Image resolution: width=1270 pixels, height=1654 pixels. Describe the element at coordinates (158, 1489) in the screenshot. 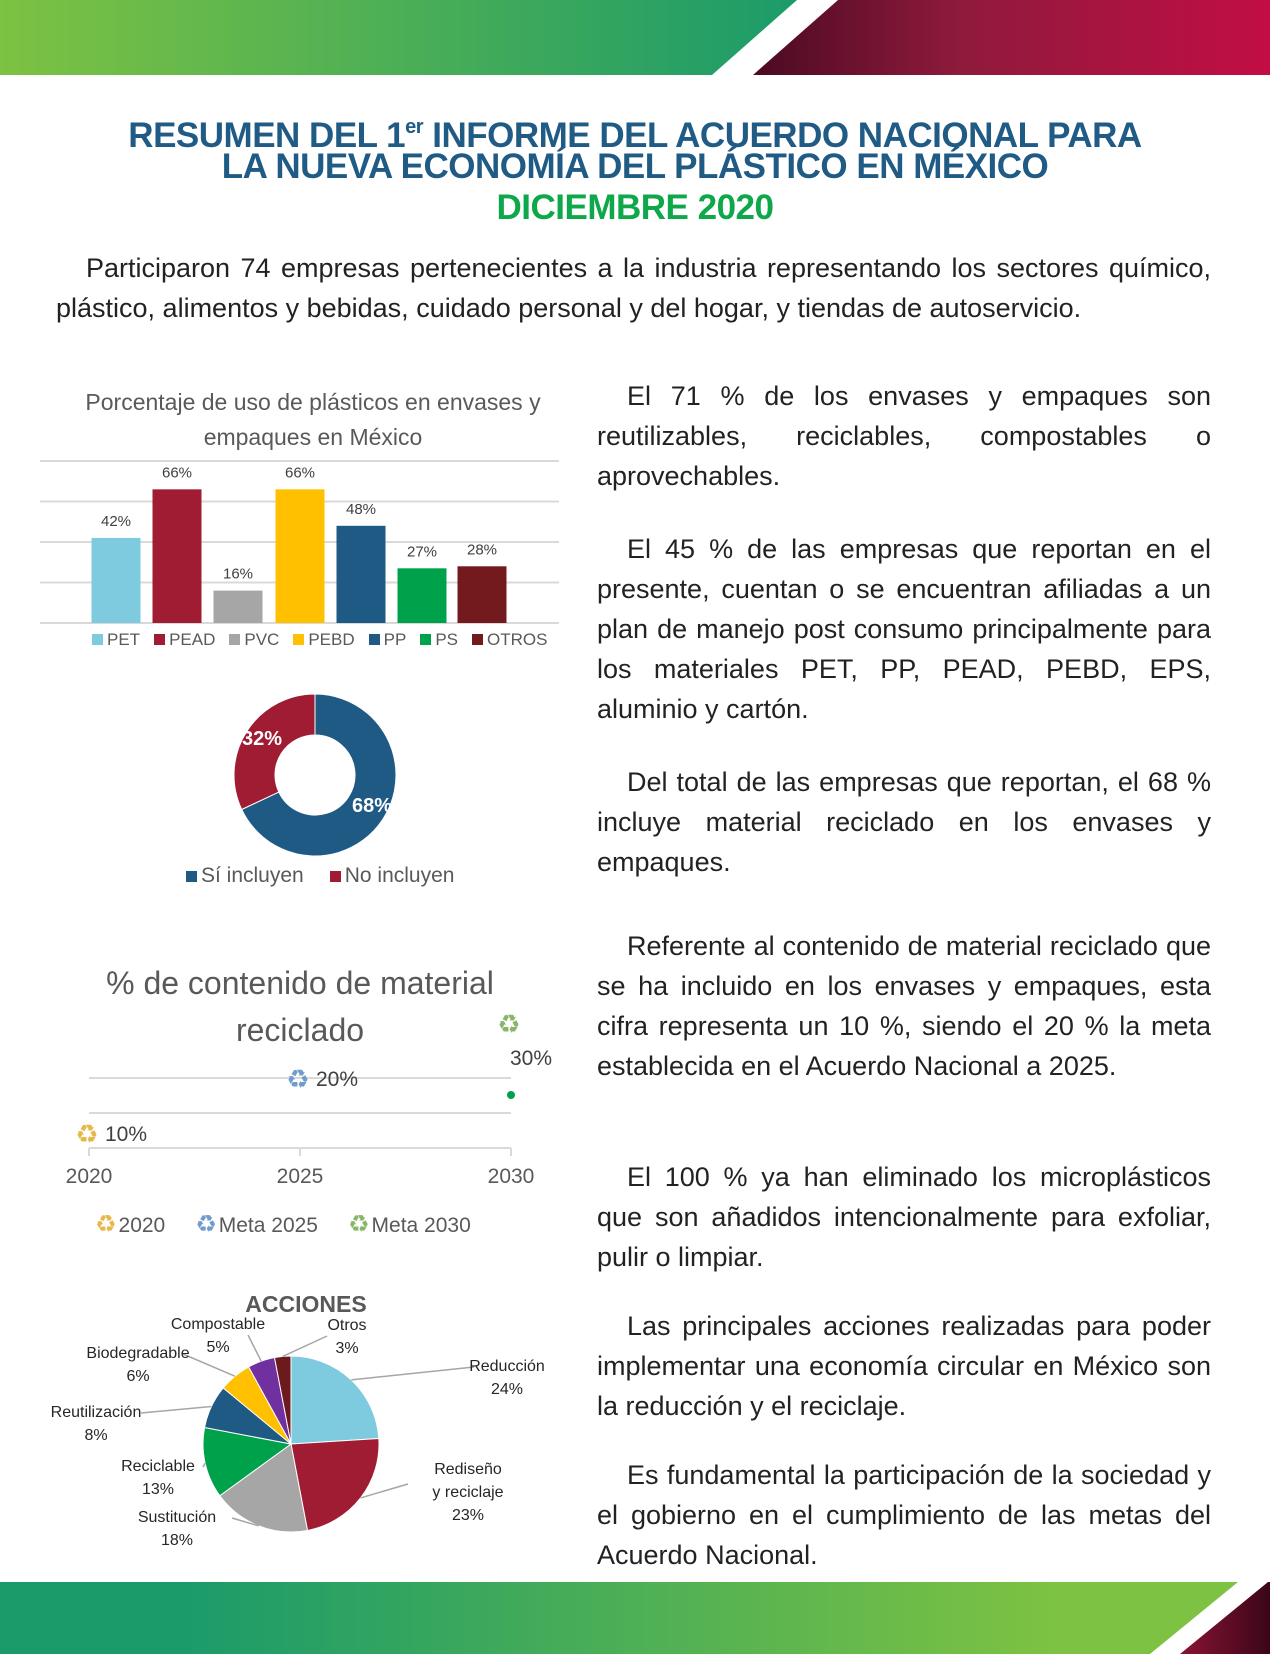

I see `pie-data-label: 13%` at that location.